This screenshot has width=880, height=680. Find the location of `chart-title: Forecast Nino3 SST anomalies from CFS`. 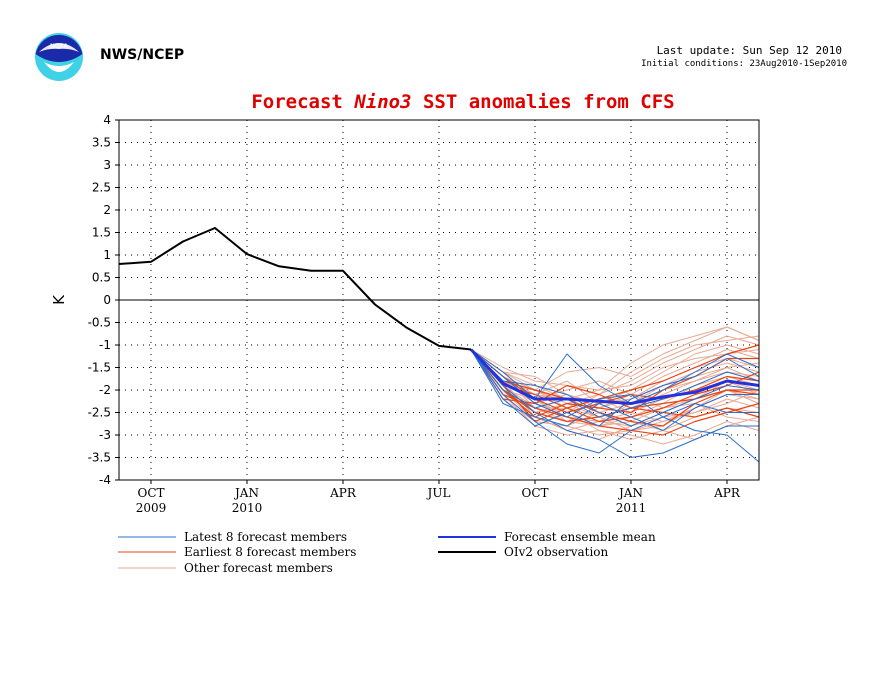

chart-title: Forecast Nino3 SST anomalies from CFS is located at coordinates (462, 102).